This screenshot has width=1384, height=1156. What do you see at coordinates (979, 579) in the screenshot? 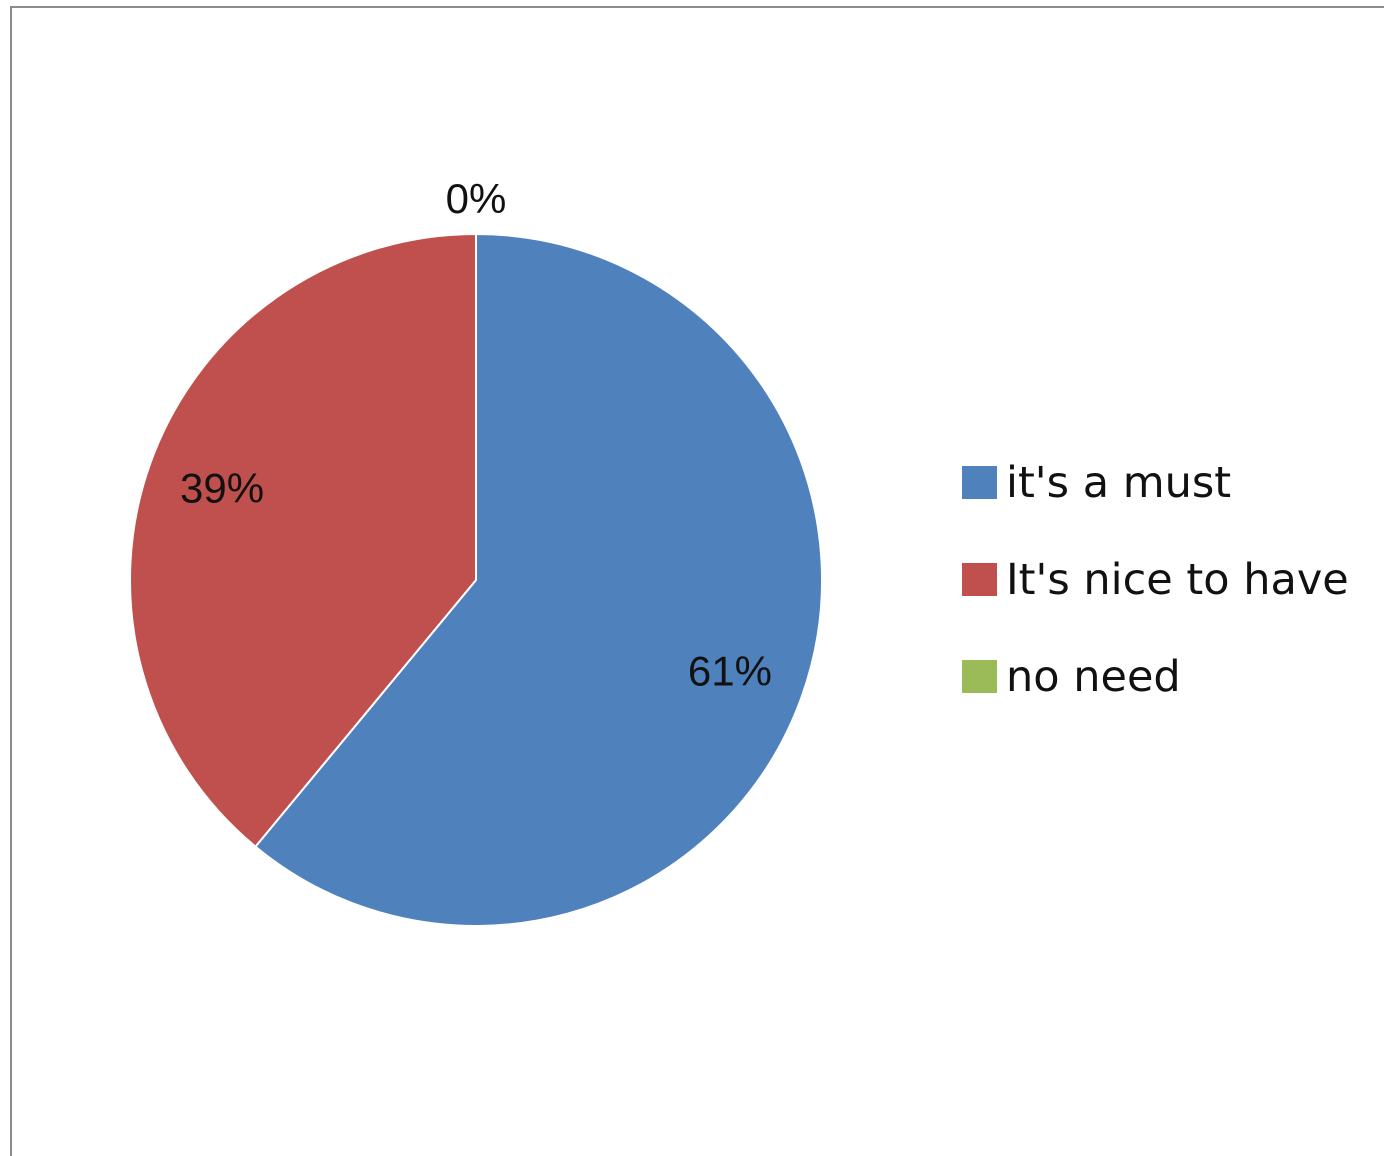
I see `legend-swatch-it-s-nice-to-have` at bounding box center [979, 579].